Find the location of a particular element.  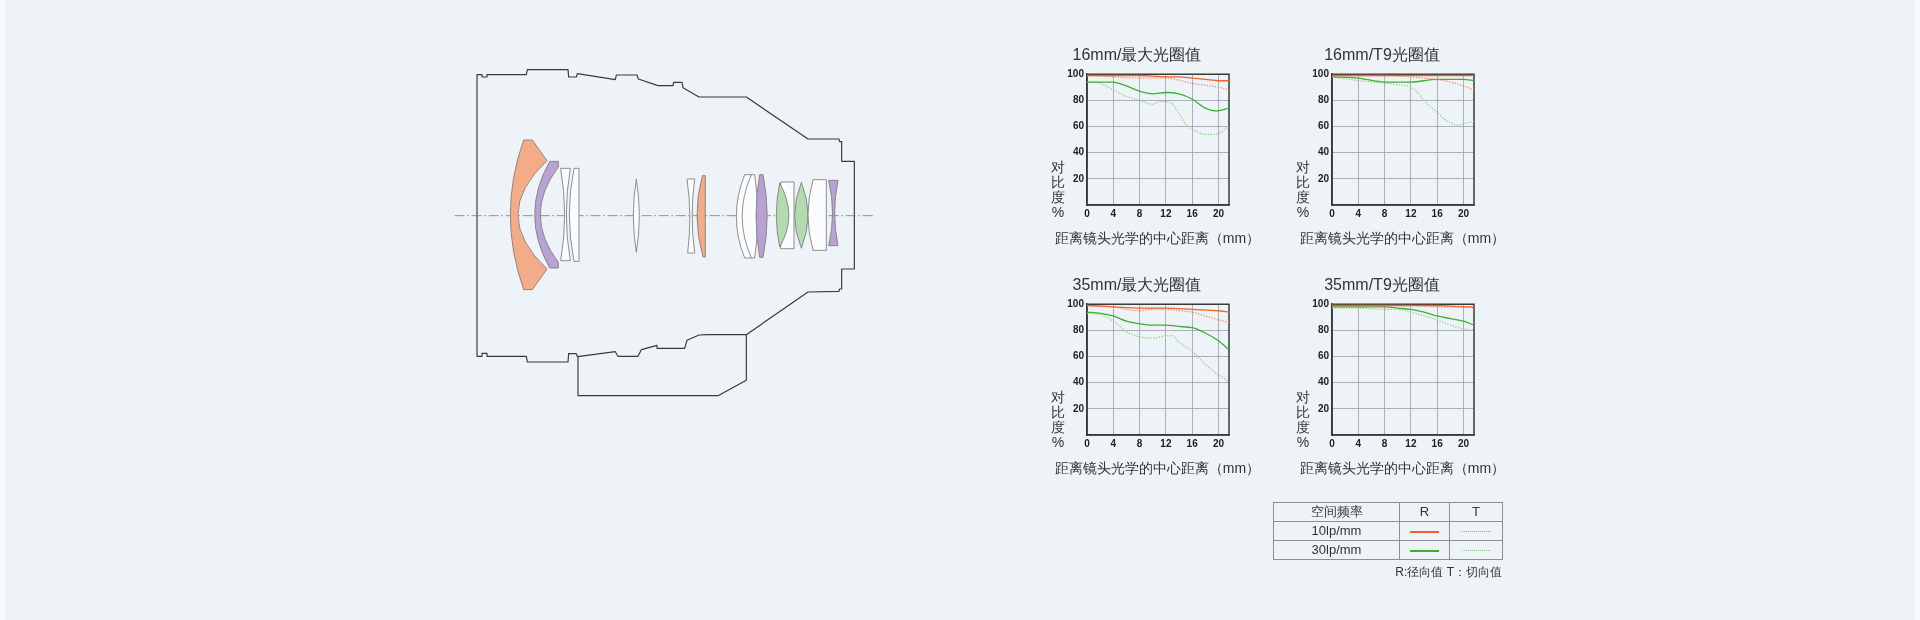

text: 空间频率 is located at coordinates (1336, 512).